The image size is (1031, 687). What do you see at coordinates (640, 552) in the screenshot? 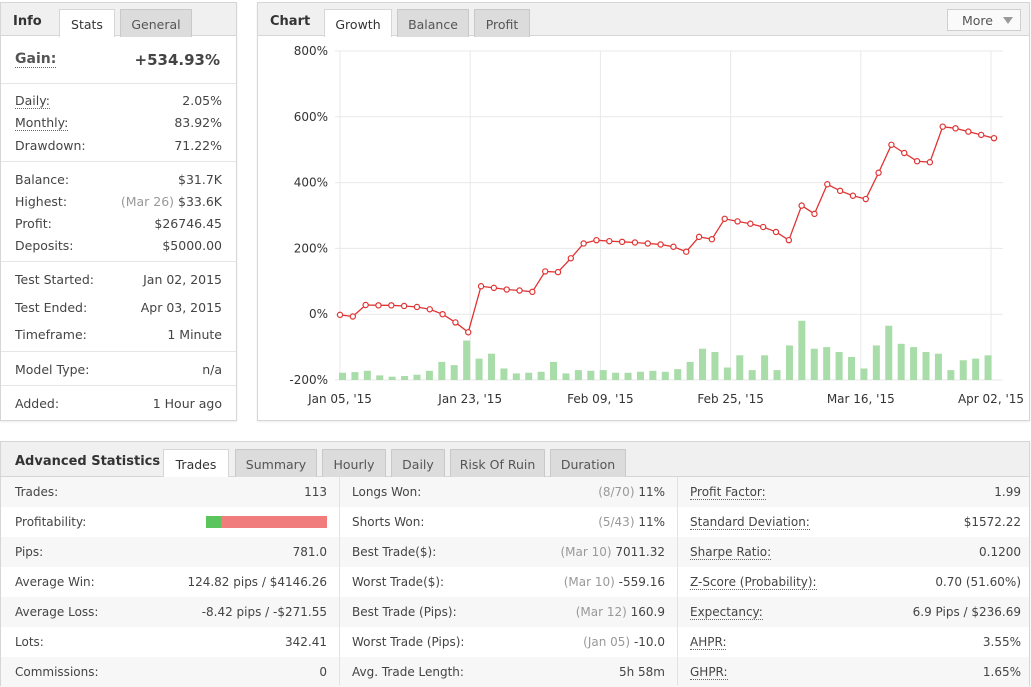
I see `best-trade-dollar-value: 7011.32` at bounding box center [640, 552].